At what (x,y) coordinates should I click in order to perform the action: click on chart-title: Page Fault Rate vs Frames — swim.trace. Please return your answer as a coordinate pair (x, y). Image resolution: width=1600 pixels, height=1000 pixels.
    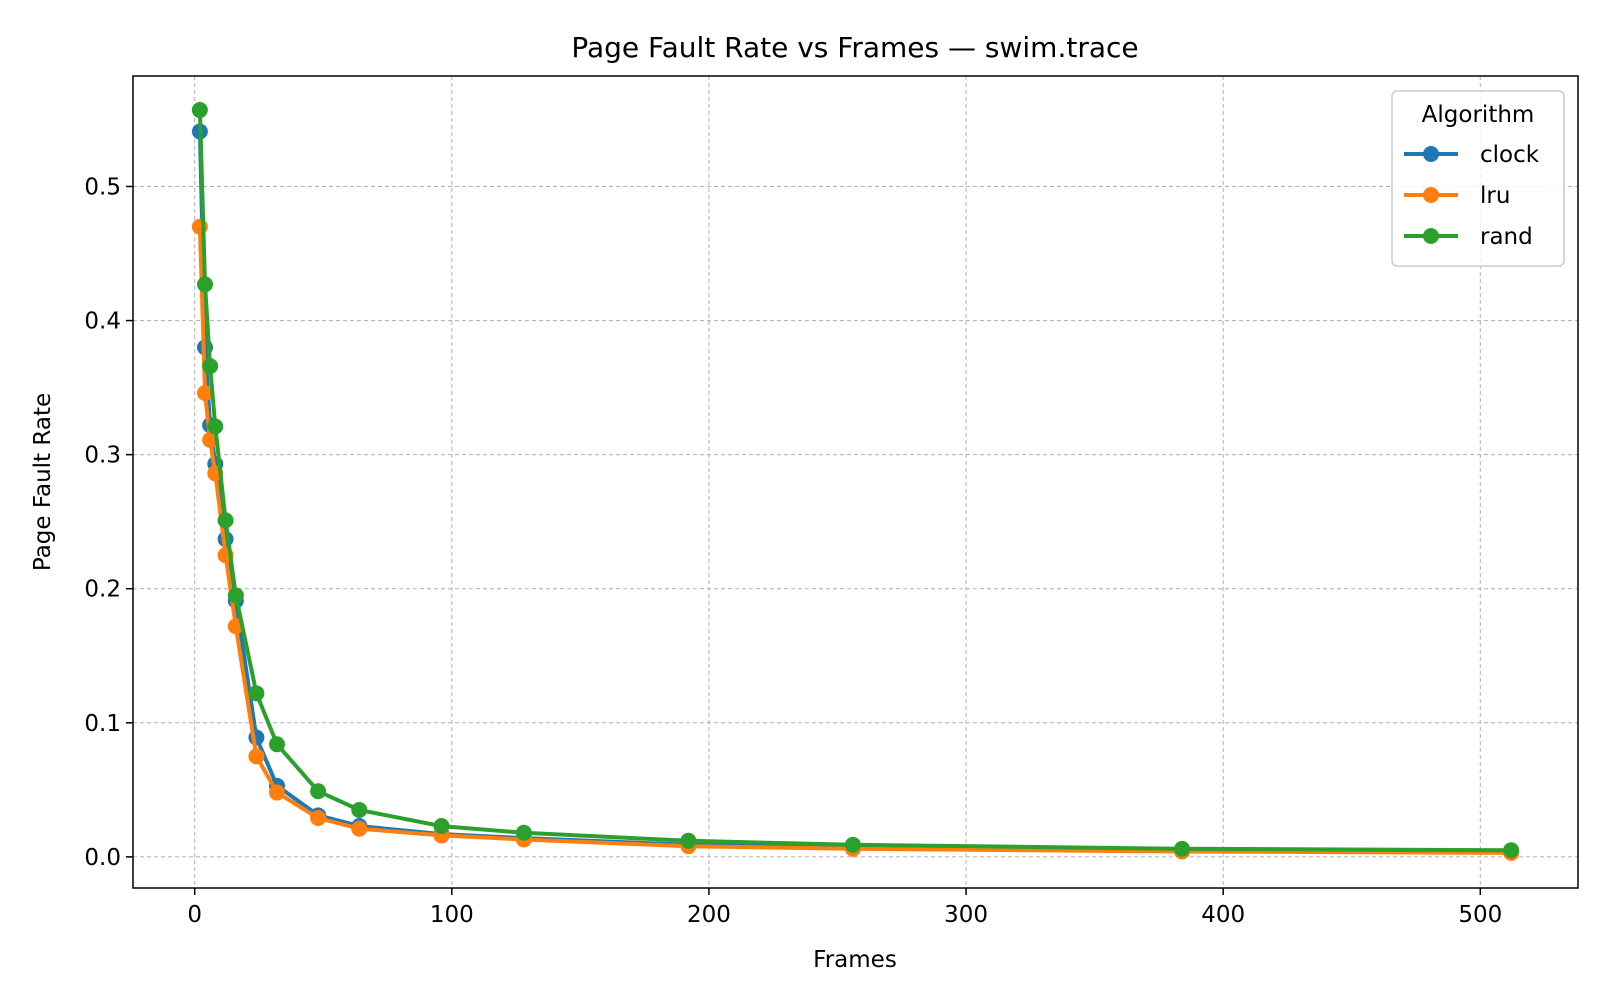
    Looking at the image, I should click on (854, 47).